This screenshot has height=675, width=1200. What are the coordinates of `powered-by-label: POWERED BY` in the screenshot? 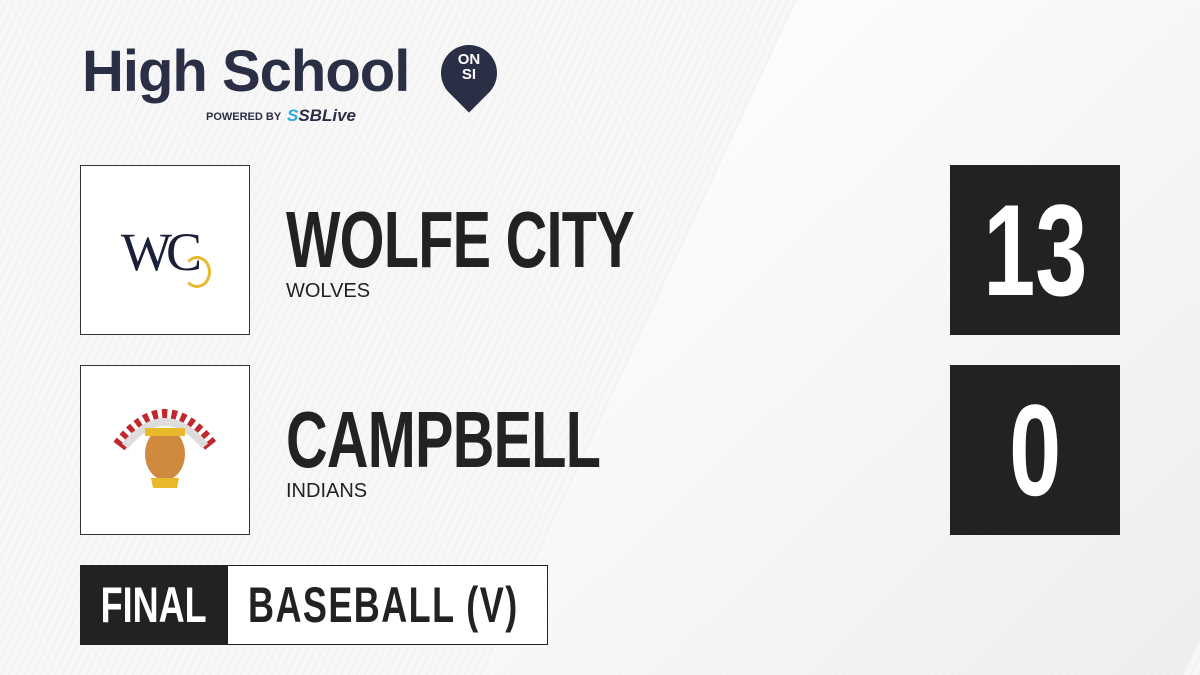 It's located at (244, 117).